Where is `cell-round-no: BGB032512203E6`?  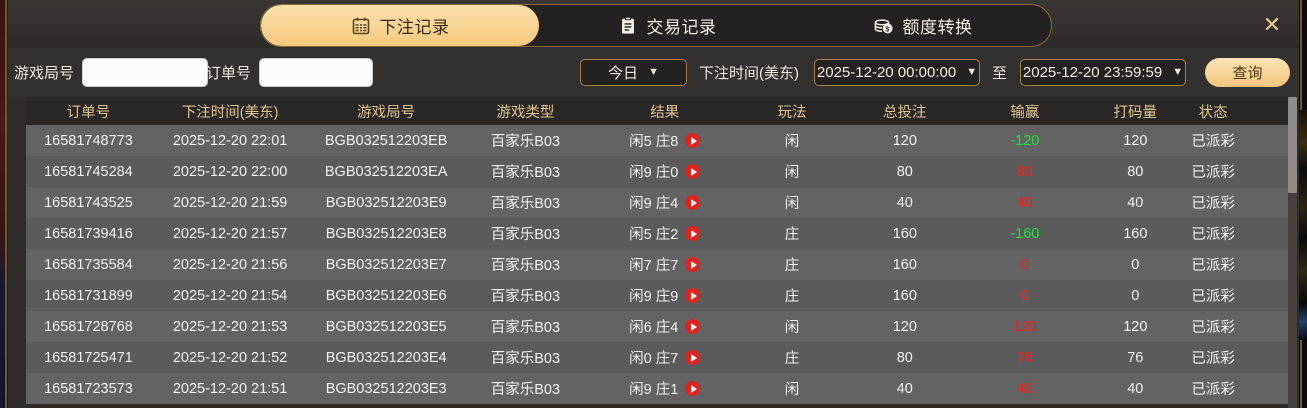 cell-round-no: BGB032512203E6 is located at coordinates (386, 295).